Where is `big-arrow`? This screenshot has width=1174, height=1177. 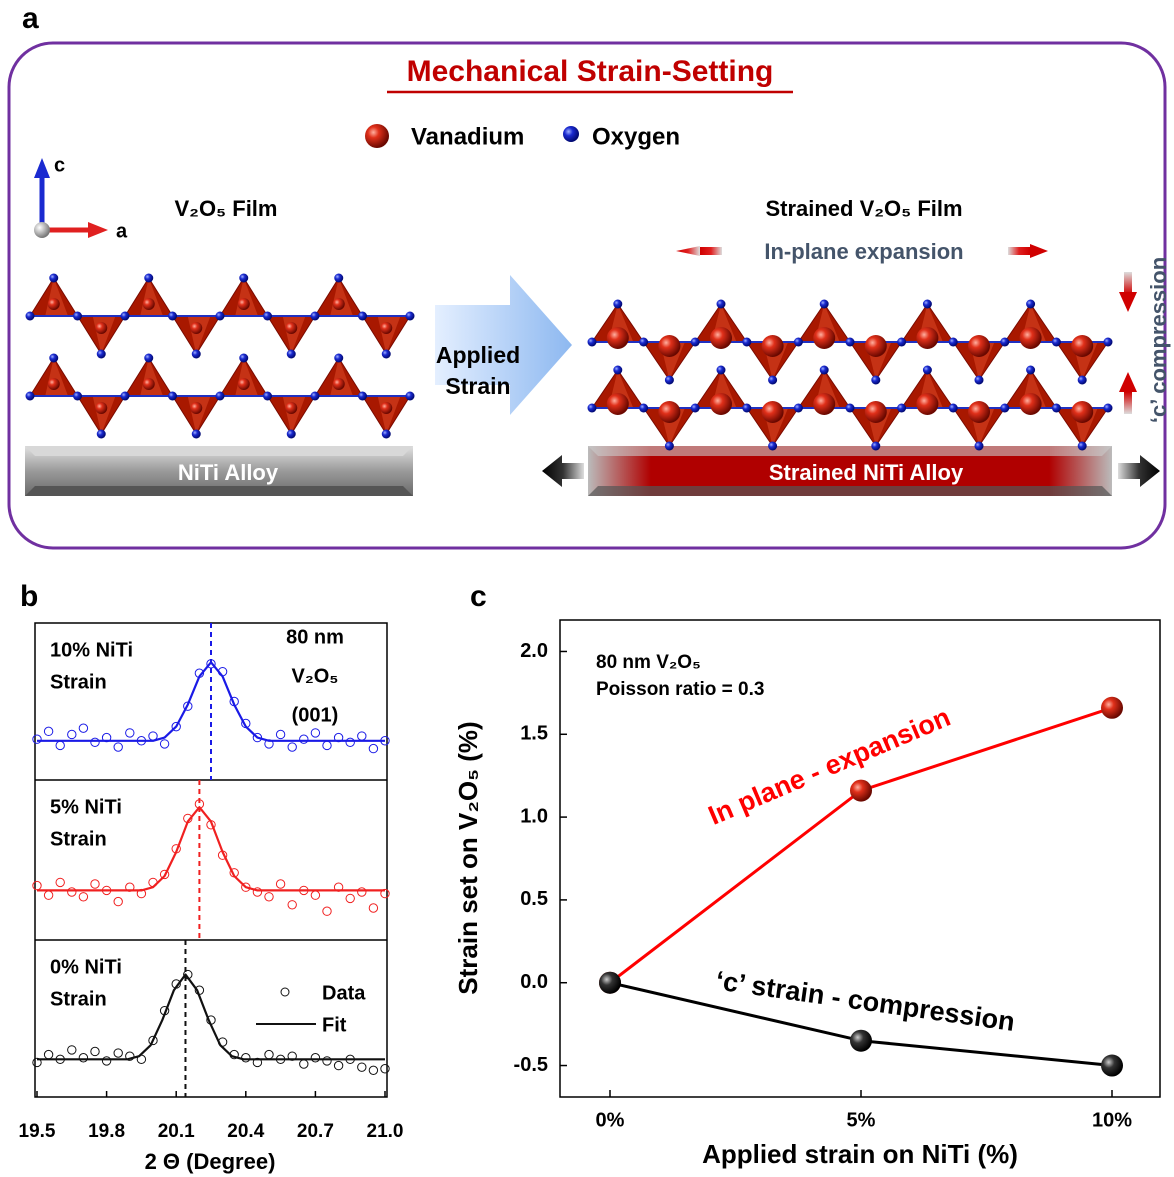 big-arrow is located at coordinates (503, 345).